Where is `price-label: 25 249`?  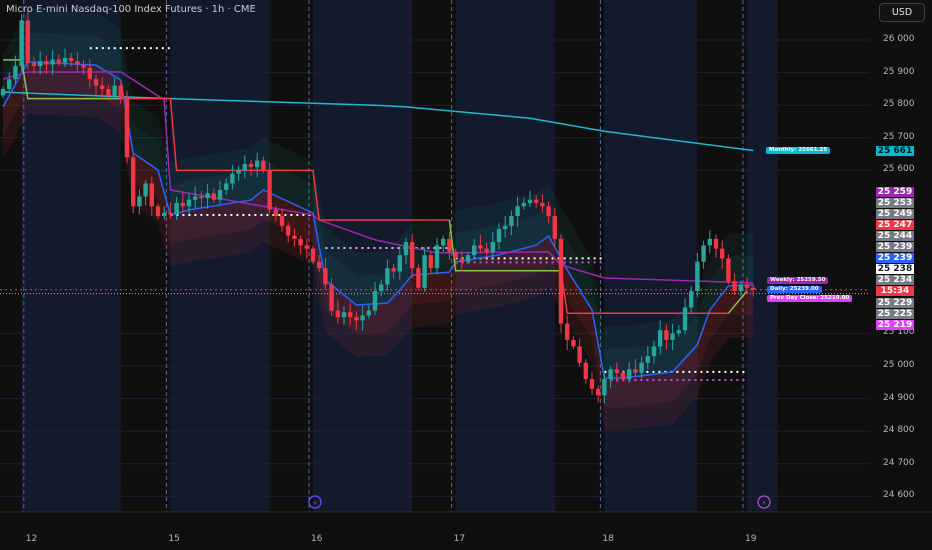 price-label: 25 249 is located at coordinates (895, 214).